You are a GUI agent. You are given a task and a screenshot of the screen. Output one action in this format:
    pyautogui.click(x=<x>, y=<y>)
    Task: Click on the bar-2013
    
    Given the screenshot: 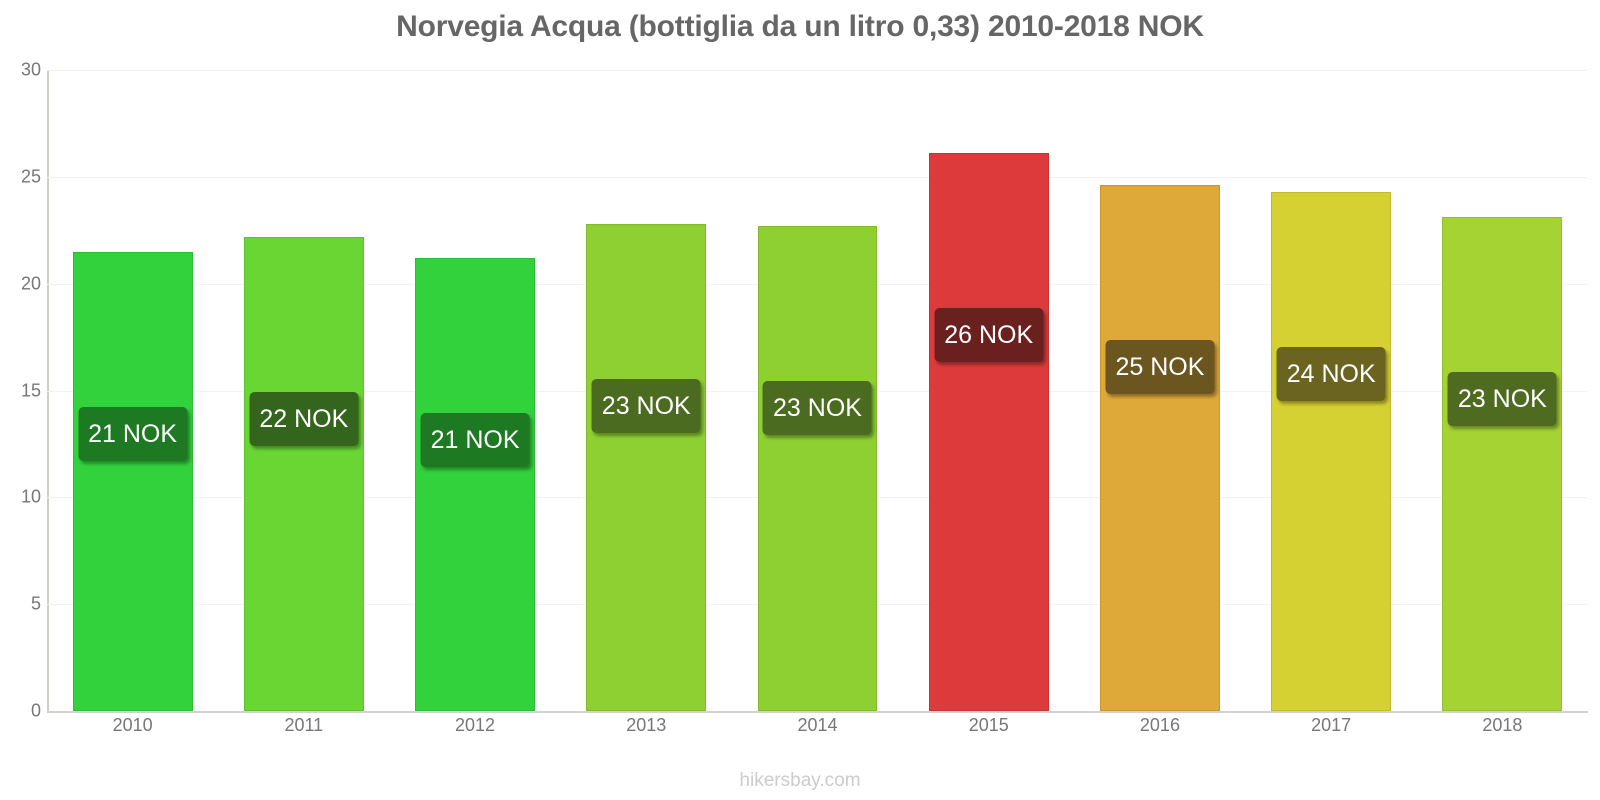 What is the action you would take?
    pyautogui.click(x=646, y=467)
    